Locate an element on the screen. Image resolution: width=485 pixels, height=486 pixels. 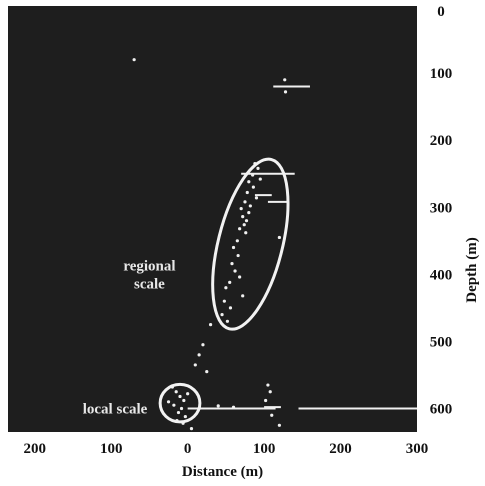
x-tick-label-2: 0 is located at coordinates (188, 449).